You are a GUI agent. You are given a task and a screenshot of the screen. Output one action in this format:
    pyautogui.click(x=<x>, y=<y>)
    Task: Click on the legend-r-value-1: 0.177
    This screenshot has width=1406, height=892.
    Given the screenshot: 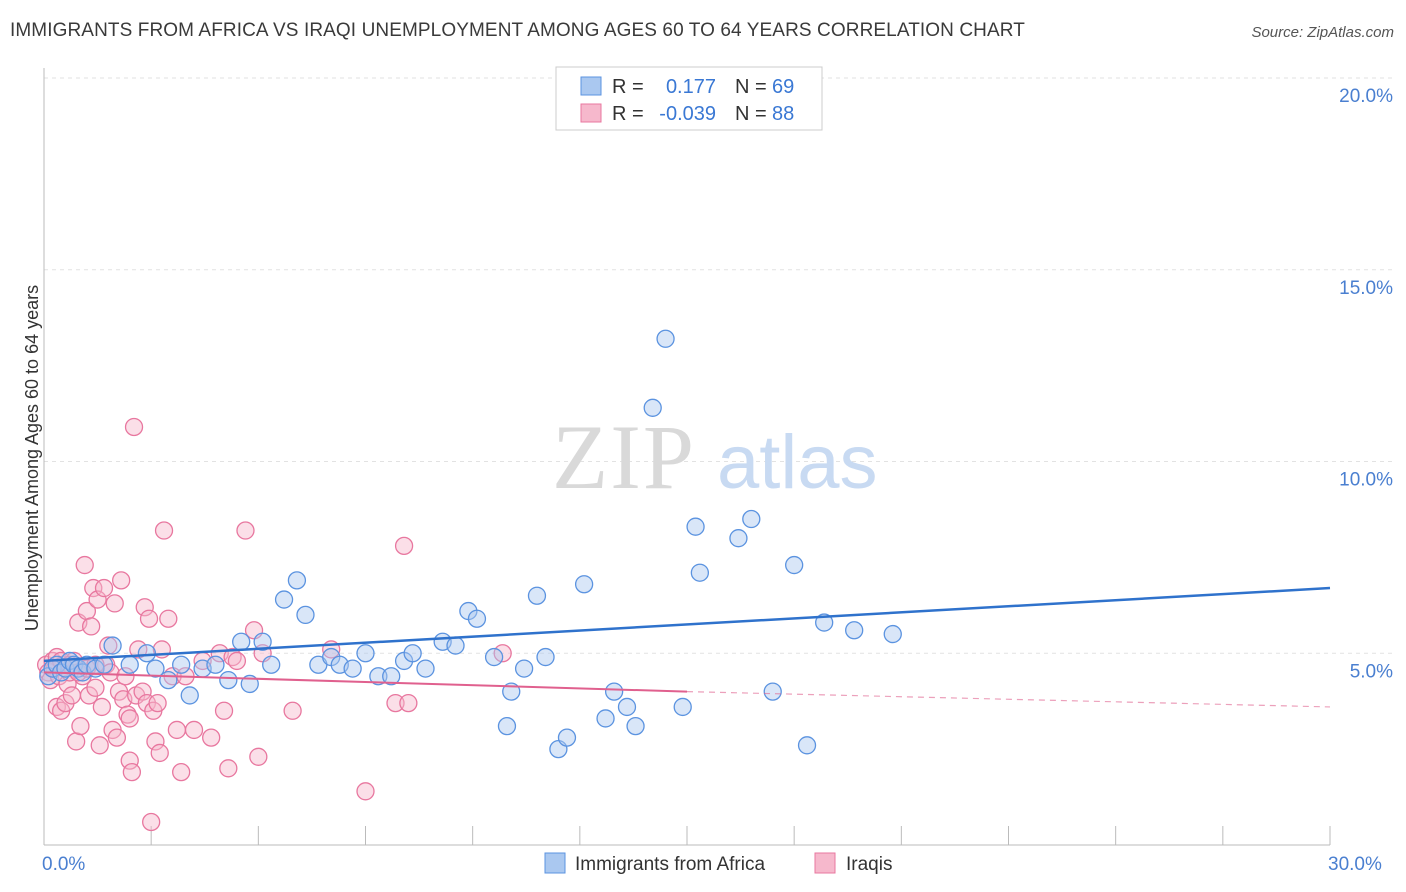 What is the action you would take?
    pyautogui.click(x=691, y=87)
    